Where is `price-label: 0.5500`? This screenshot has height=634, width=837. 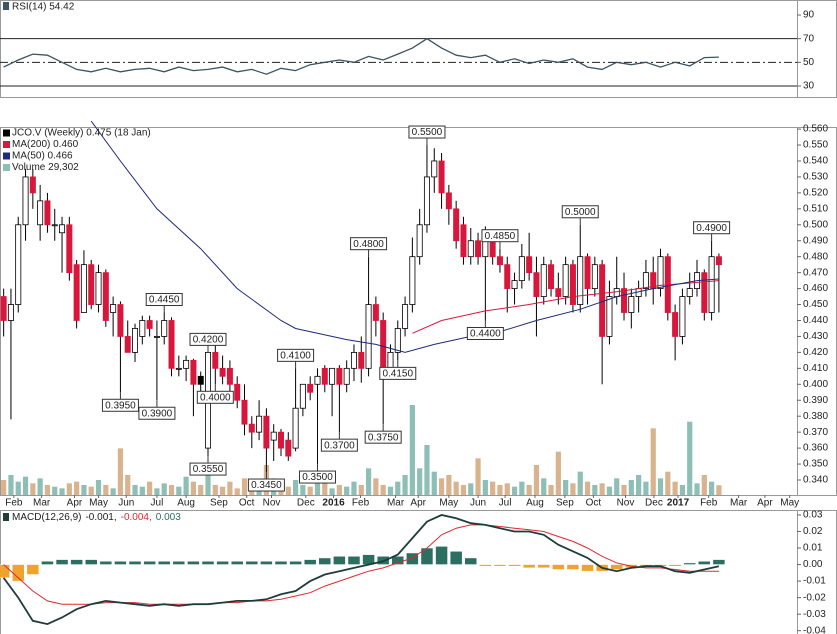 price-label: 0.5500 is located at coordinates (427, 132).